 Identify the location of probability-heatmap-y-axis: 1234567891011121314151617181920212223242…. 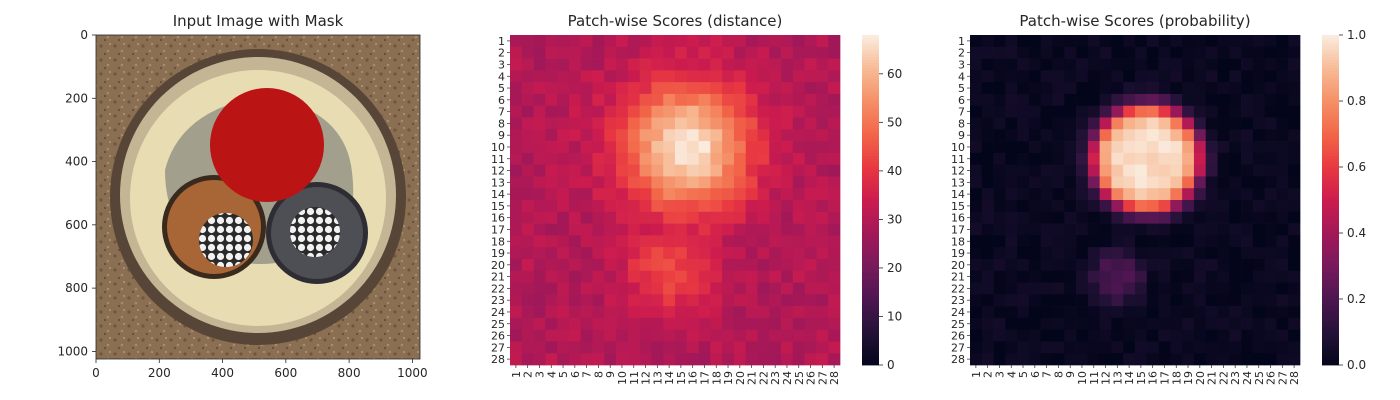
(960, 200).